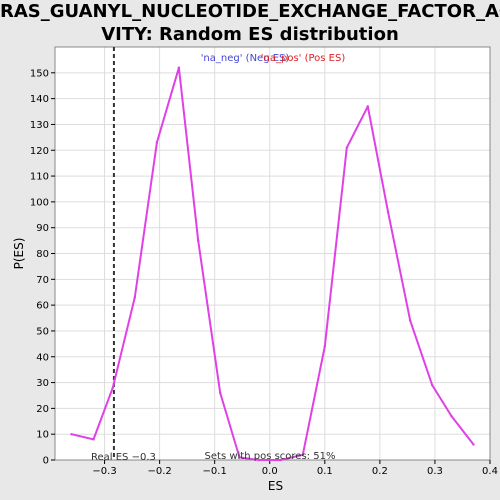 The width and height of the screenshot is (500, 500). What do you see at coordinates (490, 471) in the screenshot?
I see `x-tick-label: 0.4` at bounding box center [490, 471].